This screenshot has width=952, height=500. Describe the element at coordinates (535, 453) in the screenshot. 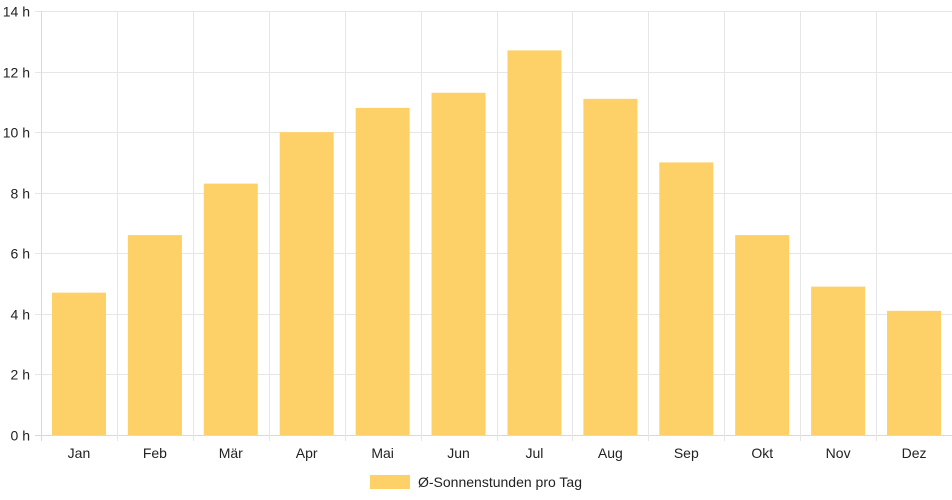

I see `x-tick-label: Jul` at that location.